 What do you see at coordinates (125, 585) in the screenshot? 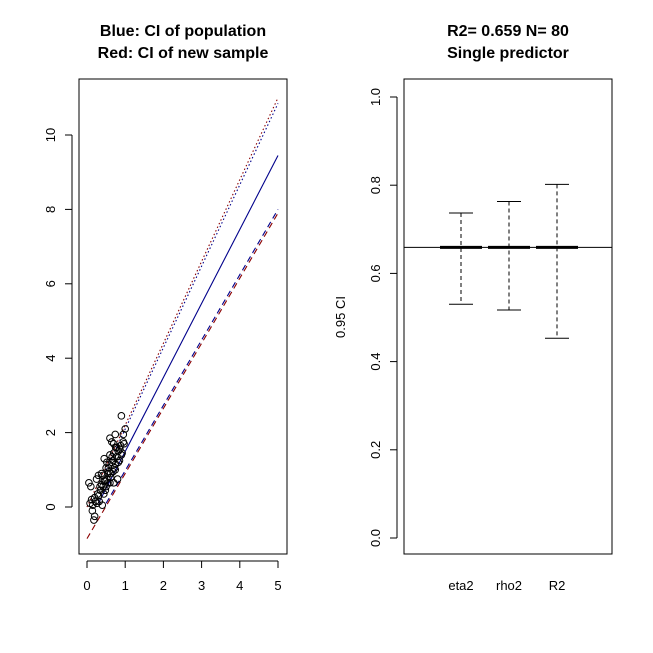
I see `x-tick-label: 1` at bounding box center [125, 585].